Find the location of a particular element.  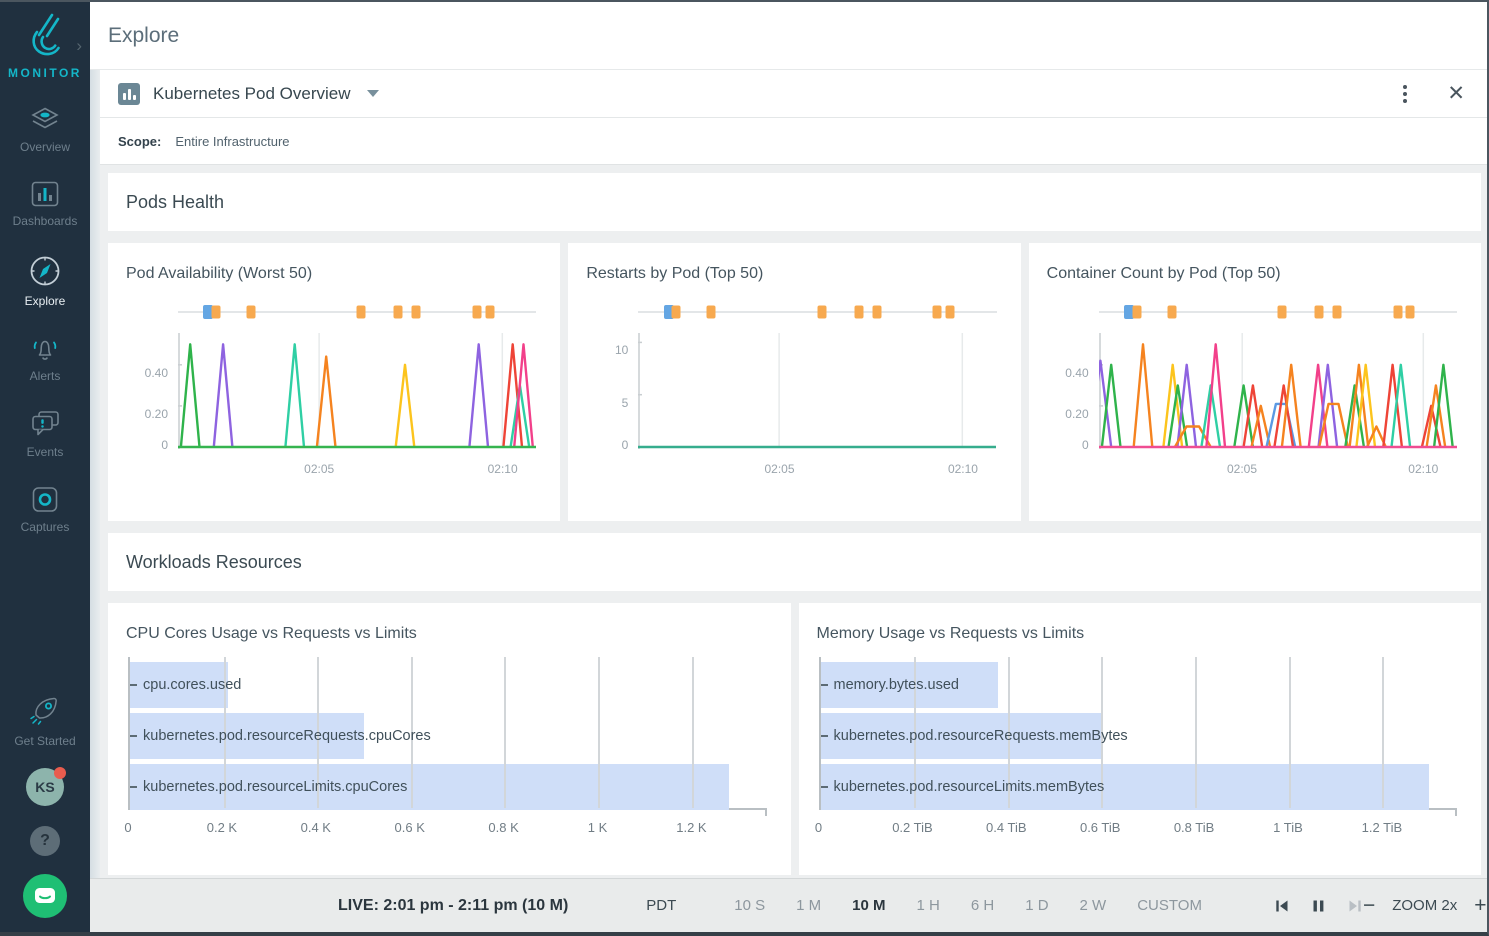

sidebar-item-explore: Explore is located at coordinates (45, 281).